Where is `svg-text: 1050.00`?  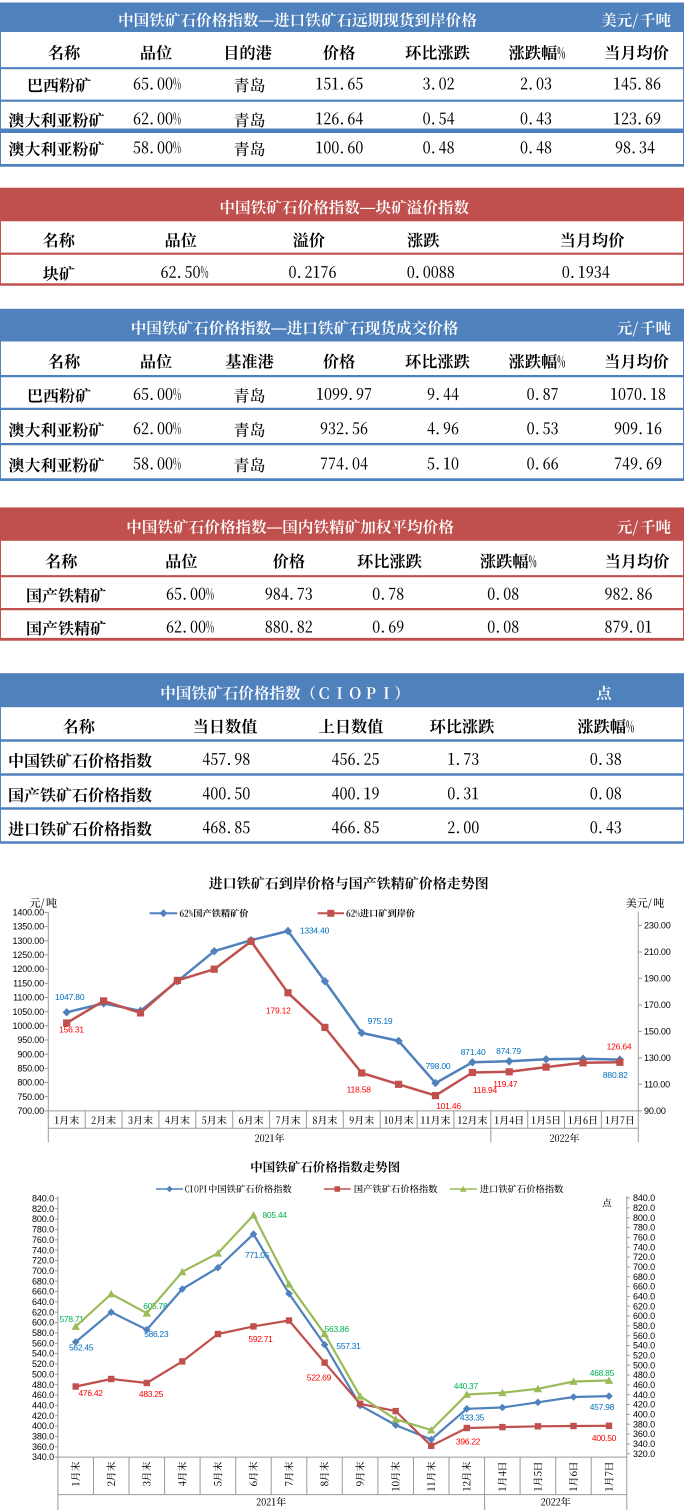
svg-text: 1050.00 is located at coordinates (29, 1012).